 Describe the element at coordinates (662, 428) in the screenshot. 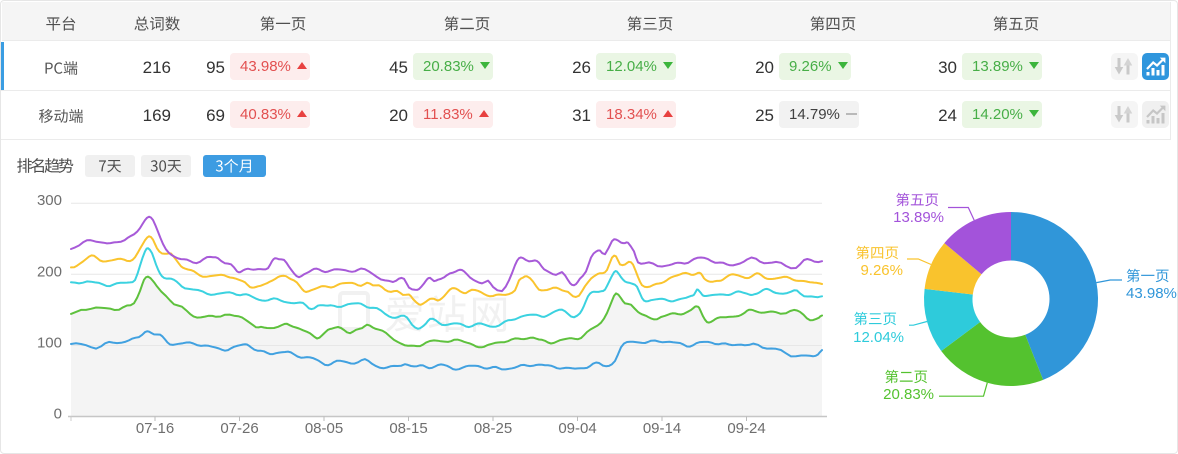

I see `svg-text: 09-14` at that location.